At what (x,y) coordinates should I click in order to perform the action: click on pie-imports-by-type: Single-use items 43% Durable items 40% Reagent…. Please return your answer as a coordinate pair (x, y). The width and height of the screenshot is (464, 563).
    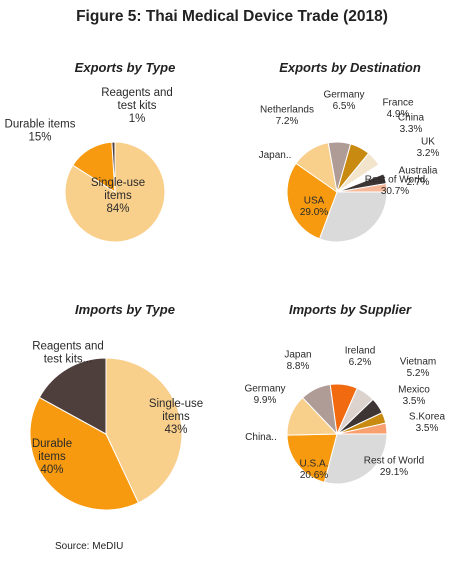
    Looking at the image, I should click on (116, 425).